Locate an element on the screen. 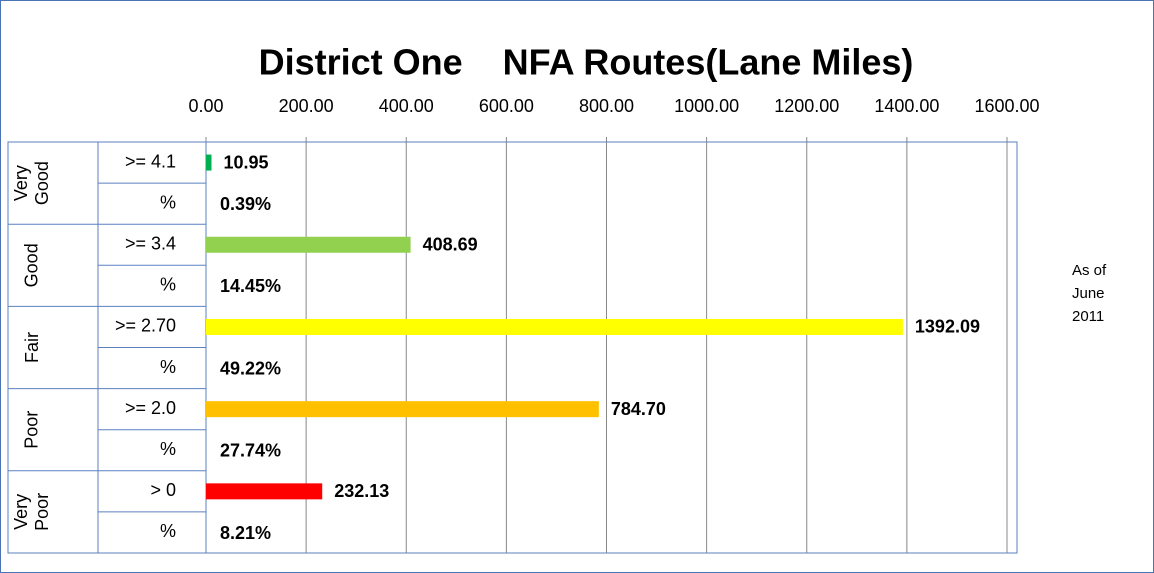 The height and width of the screenshot is (573, 1154). annotation: June is located at coordinates (1088, 293).